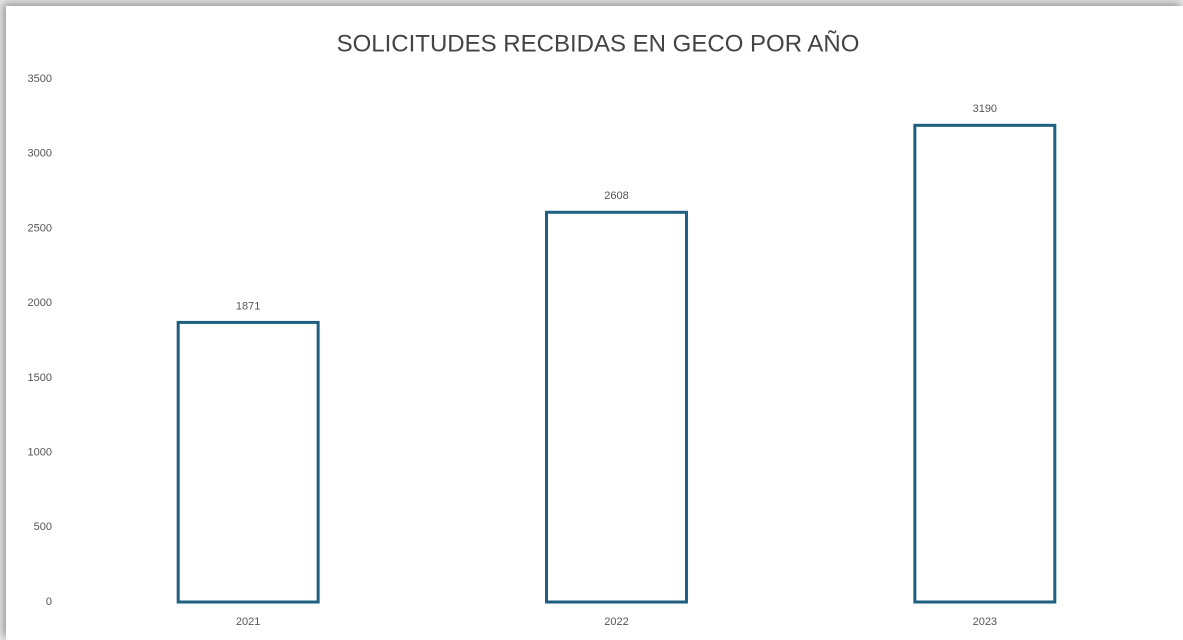 The image size is (1183, 640). Describe the element at coordinates (248, 306) in the screenshot. I see `data-label: 1871` at that location.